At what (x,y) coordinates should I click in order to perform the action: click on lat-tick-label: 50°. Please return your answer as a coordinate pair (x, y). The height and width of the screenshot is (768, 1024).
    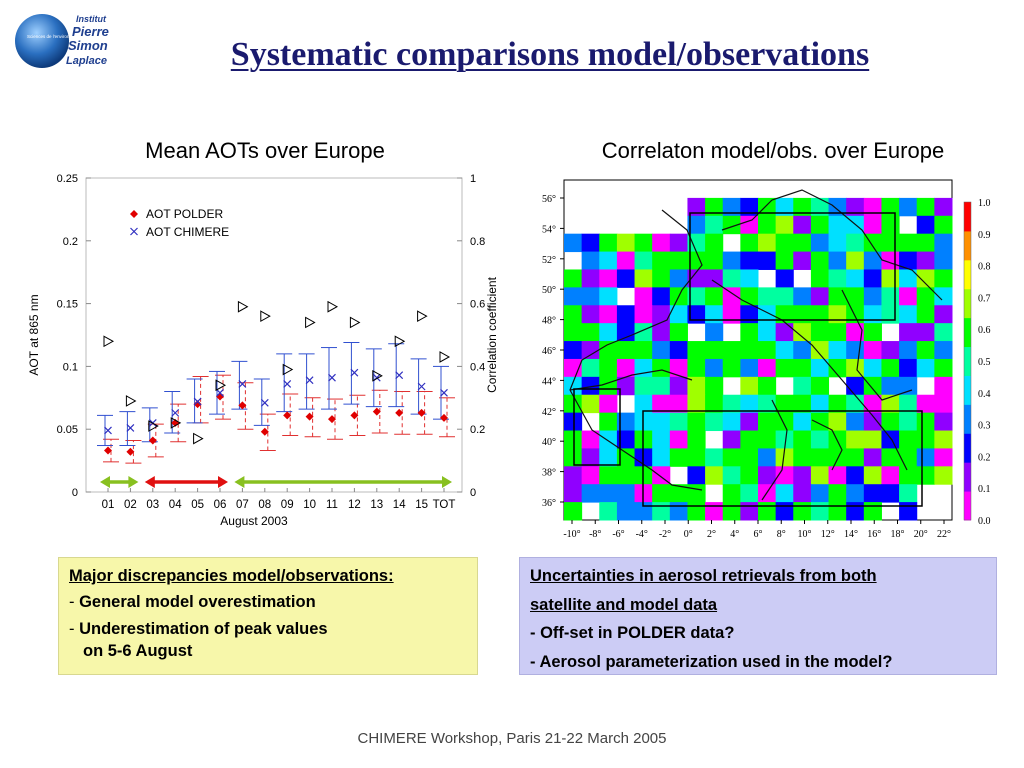
    Looking at the image, I should click on (549, 290).